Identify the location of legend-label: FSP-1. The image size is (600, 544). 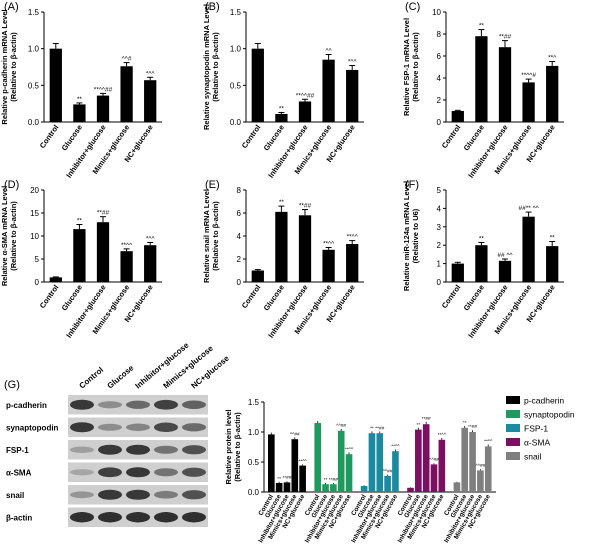
(536, 429).